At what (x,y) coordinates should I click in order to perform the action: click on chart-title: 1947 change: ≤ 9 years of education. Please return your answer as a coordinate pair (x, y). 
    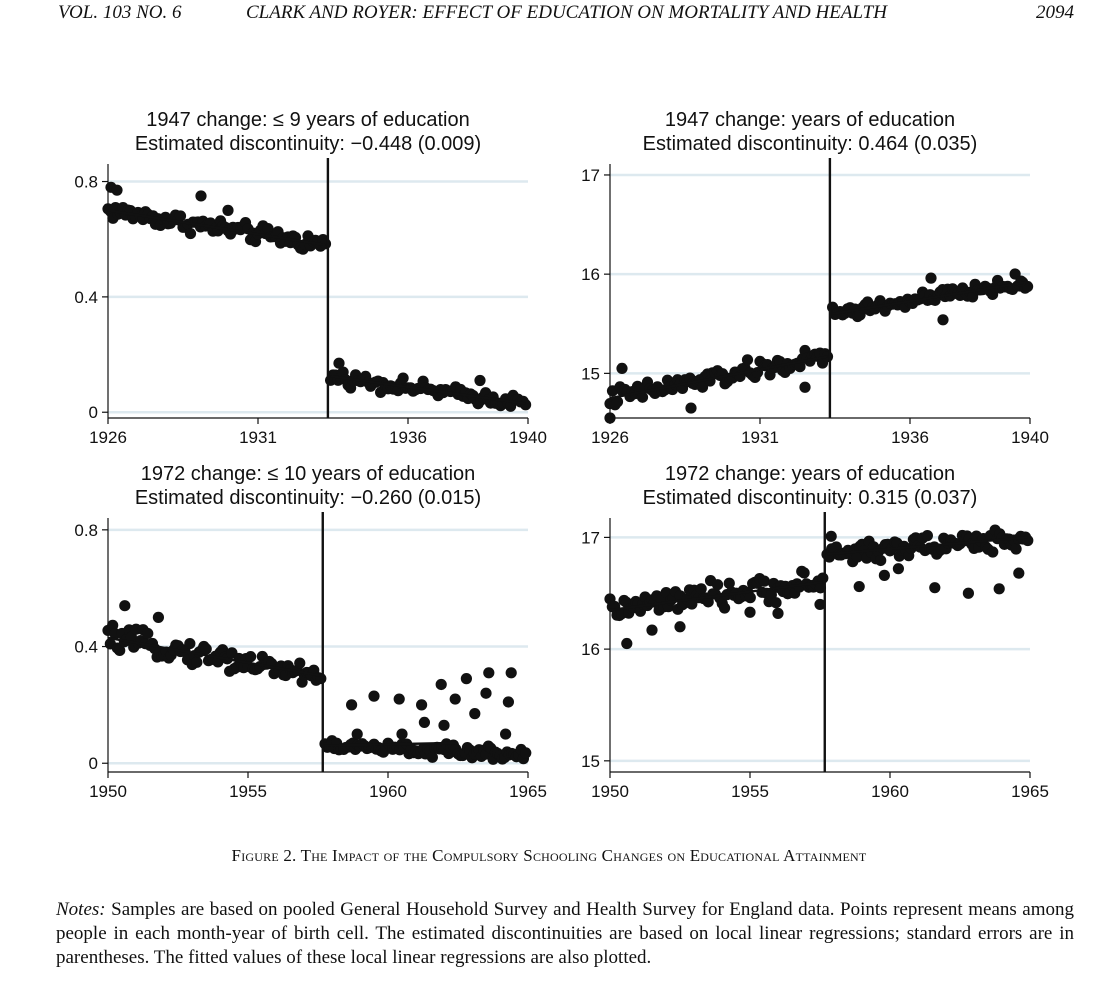
    Looking at the image, I should click on (307, 120).